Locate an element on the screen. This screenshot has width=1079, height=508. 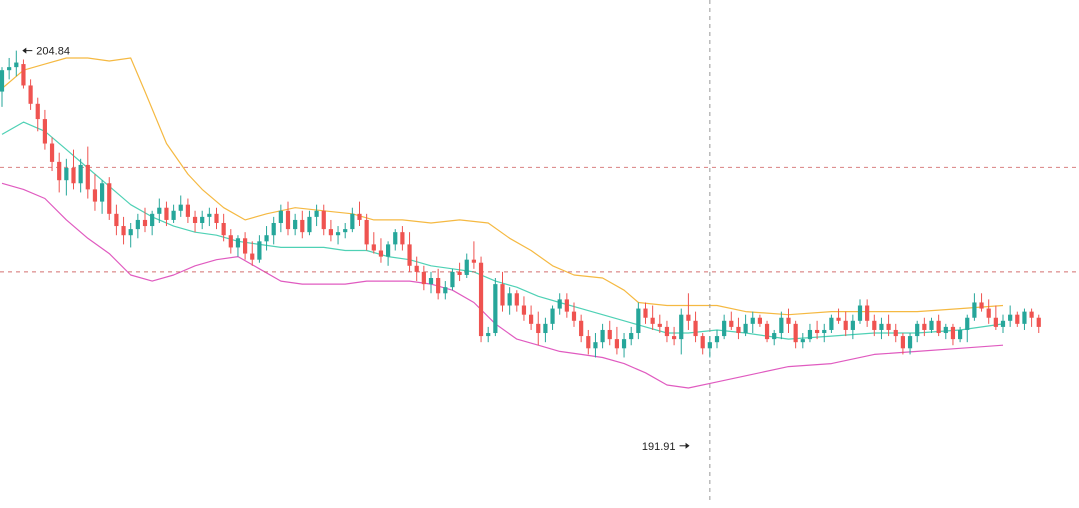
low-arrow-head is located at coordinates (687, 445).